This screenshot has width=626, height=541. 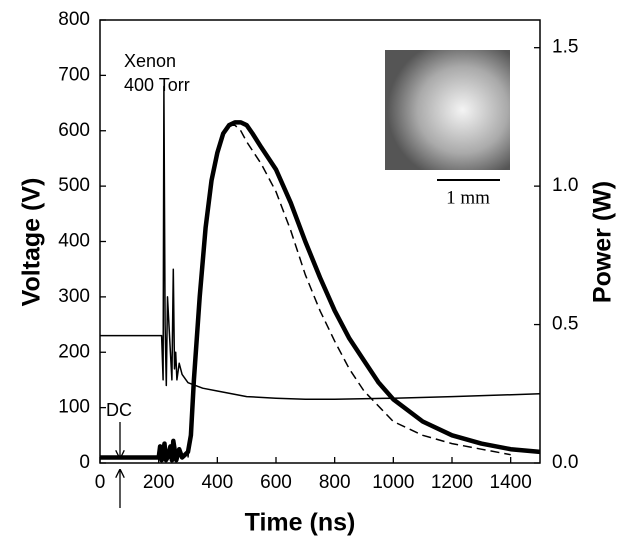 What do you see at coordinates (159, 482) in the screenshot?
I see `x-tick-label: 200` at bounding box center [159, 482].